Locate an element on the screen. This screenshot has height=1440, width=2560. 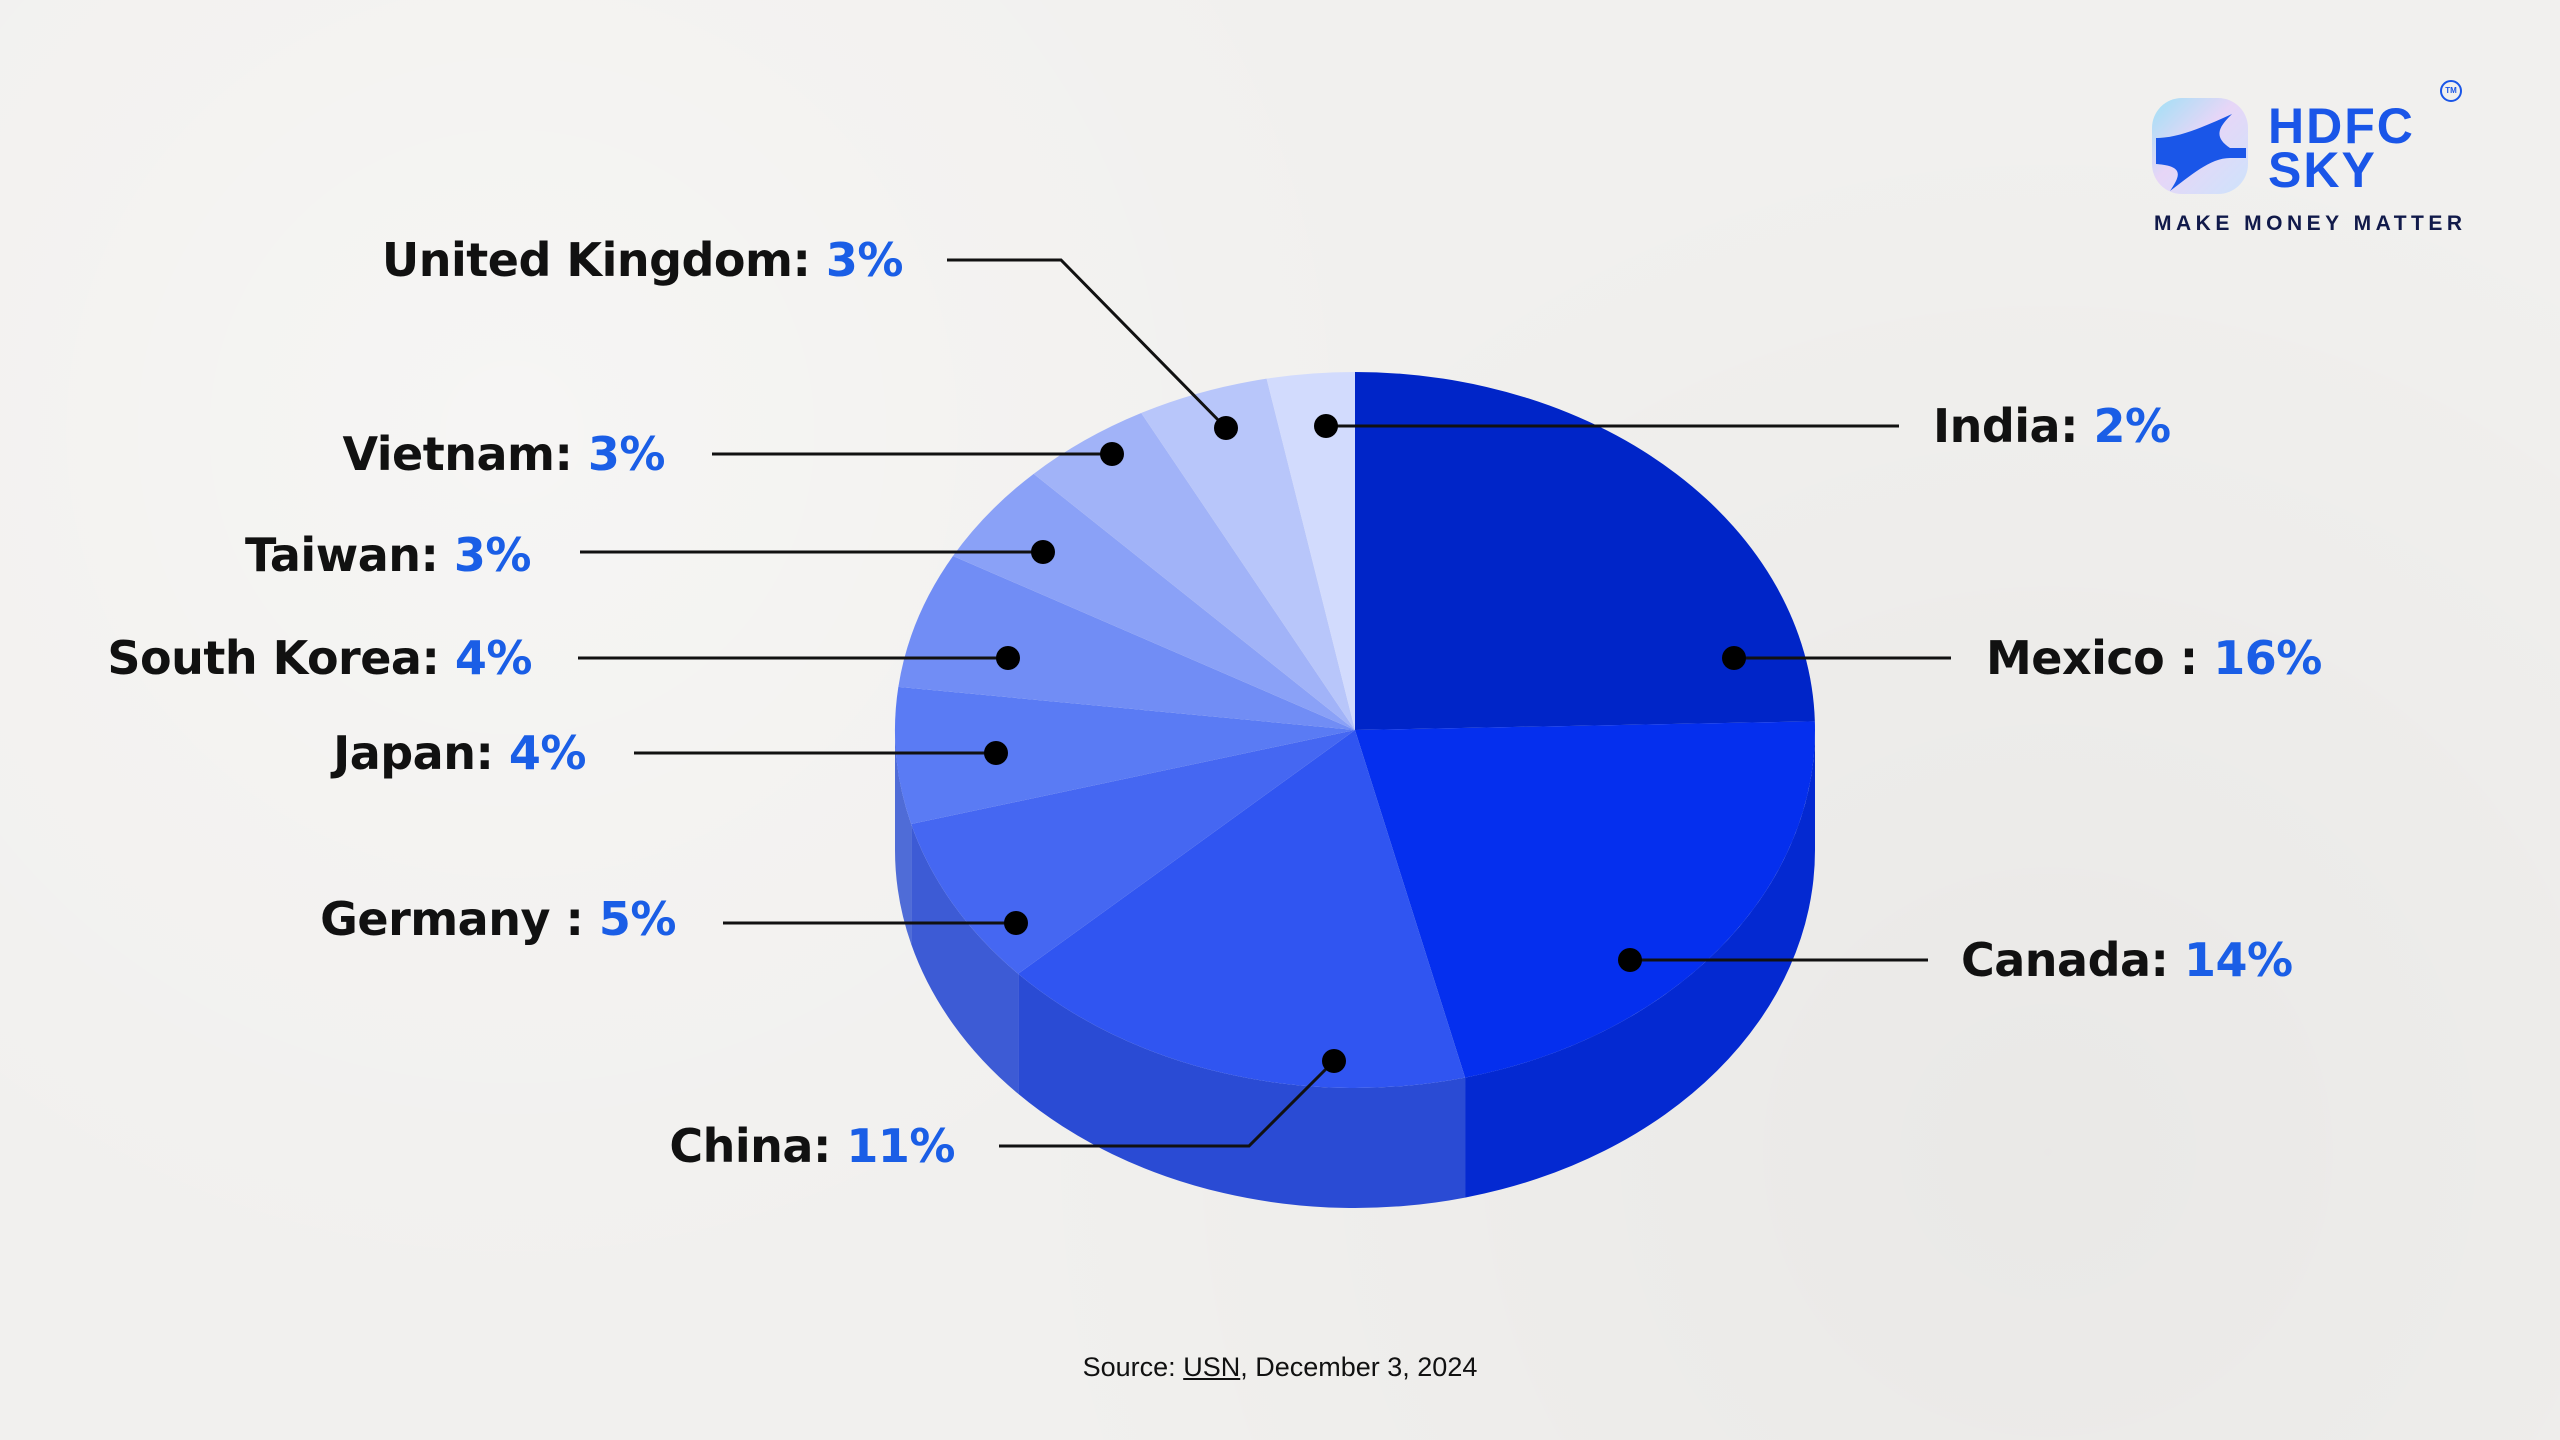
slice-label: Taiwan: 3% is located at coordinates (388, 555).